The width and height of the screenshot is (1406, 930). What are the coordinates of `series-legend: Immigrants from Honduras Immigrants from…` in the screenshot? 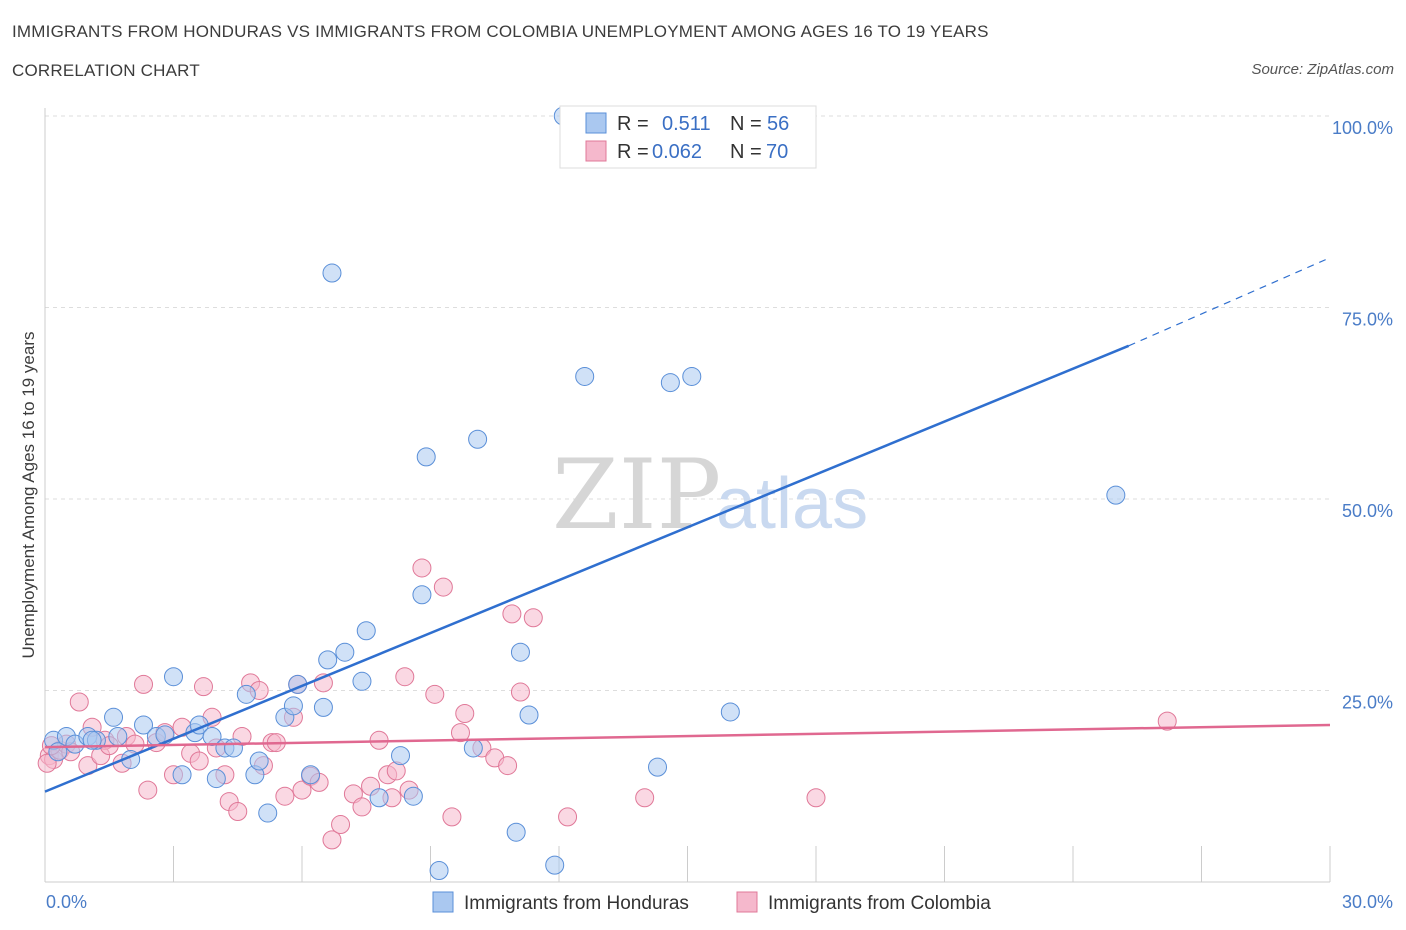 It's located at (711, 902).